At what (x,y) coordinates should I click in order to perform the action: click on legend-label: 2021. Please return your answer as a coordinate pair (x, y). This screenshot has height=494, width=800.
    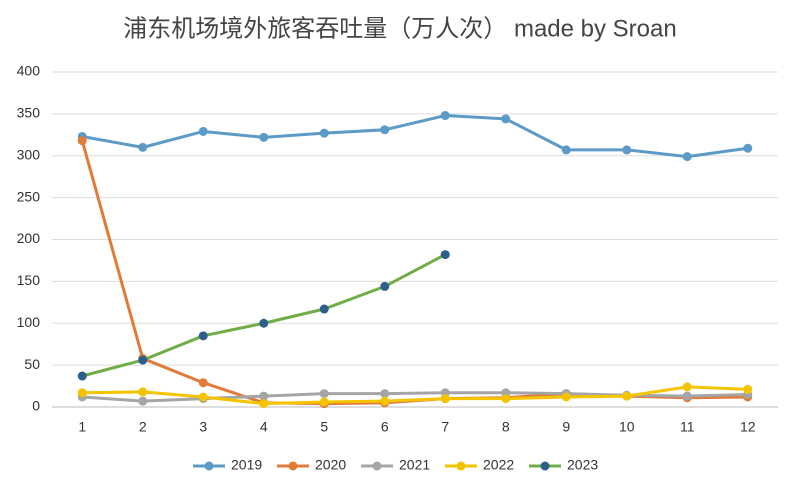
    Looking at the image, I should click on (414, 465).